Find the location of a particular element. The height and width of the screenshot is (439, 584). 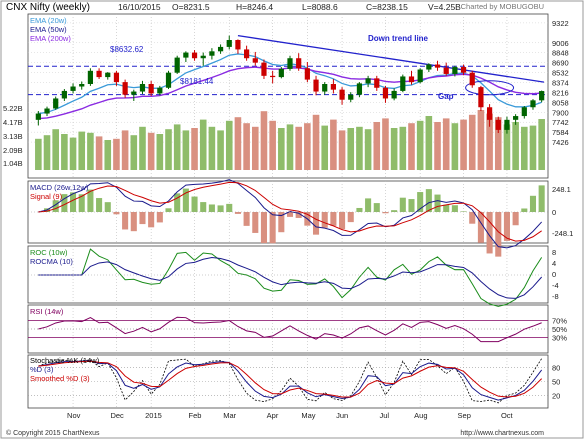

y-tick-label: -8 is located at coordinates (555, 296).